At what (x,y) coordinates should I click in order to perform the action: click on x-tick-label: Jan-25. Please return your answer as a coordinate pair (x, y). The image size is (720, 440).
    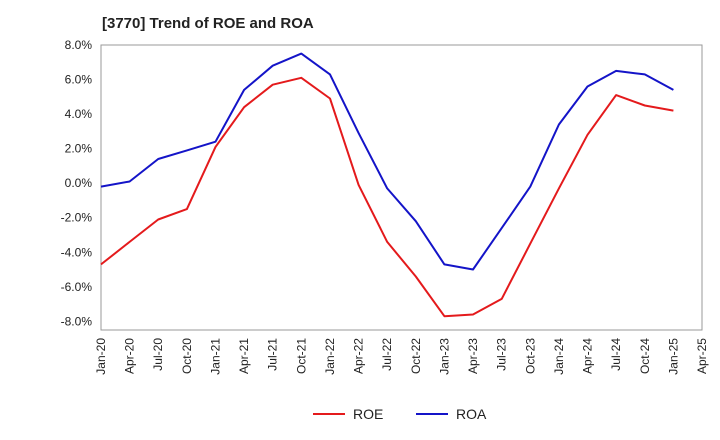
    Looking at the image, I should click on (673, 356).